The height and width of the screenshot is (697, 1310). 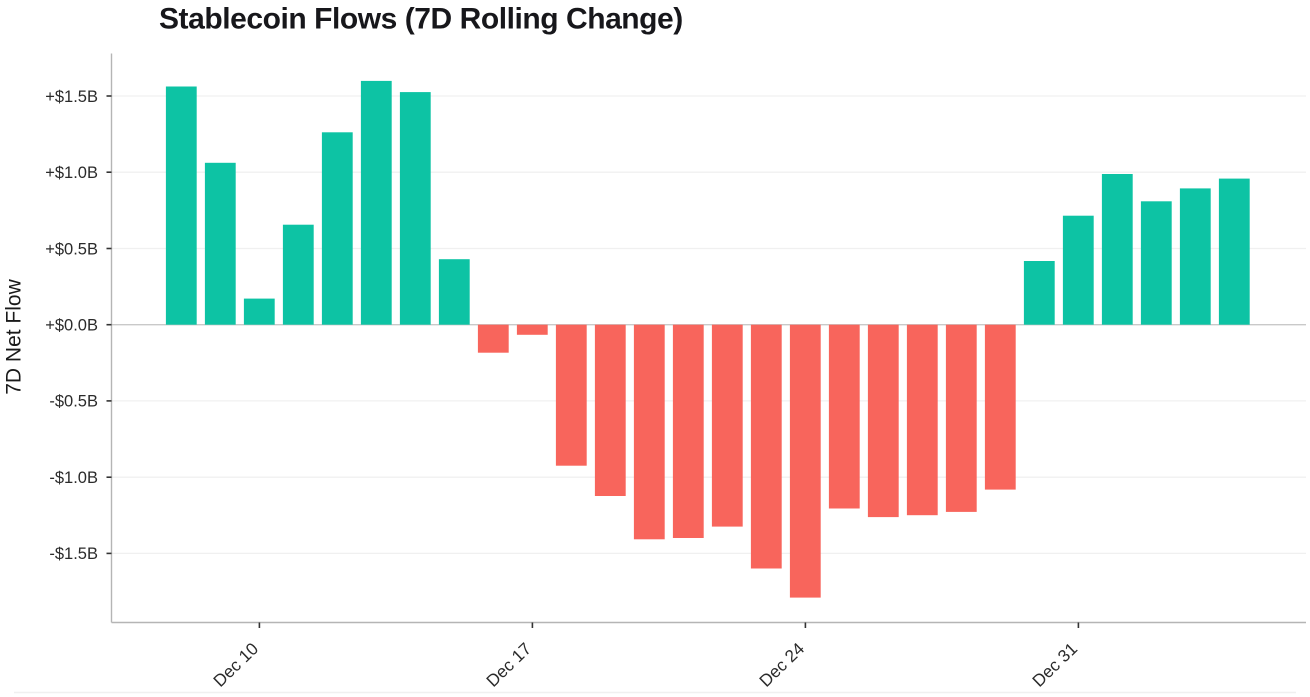 I want to click on svg-text: 7D Net Flow, so click(x=14, y=336).